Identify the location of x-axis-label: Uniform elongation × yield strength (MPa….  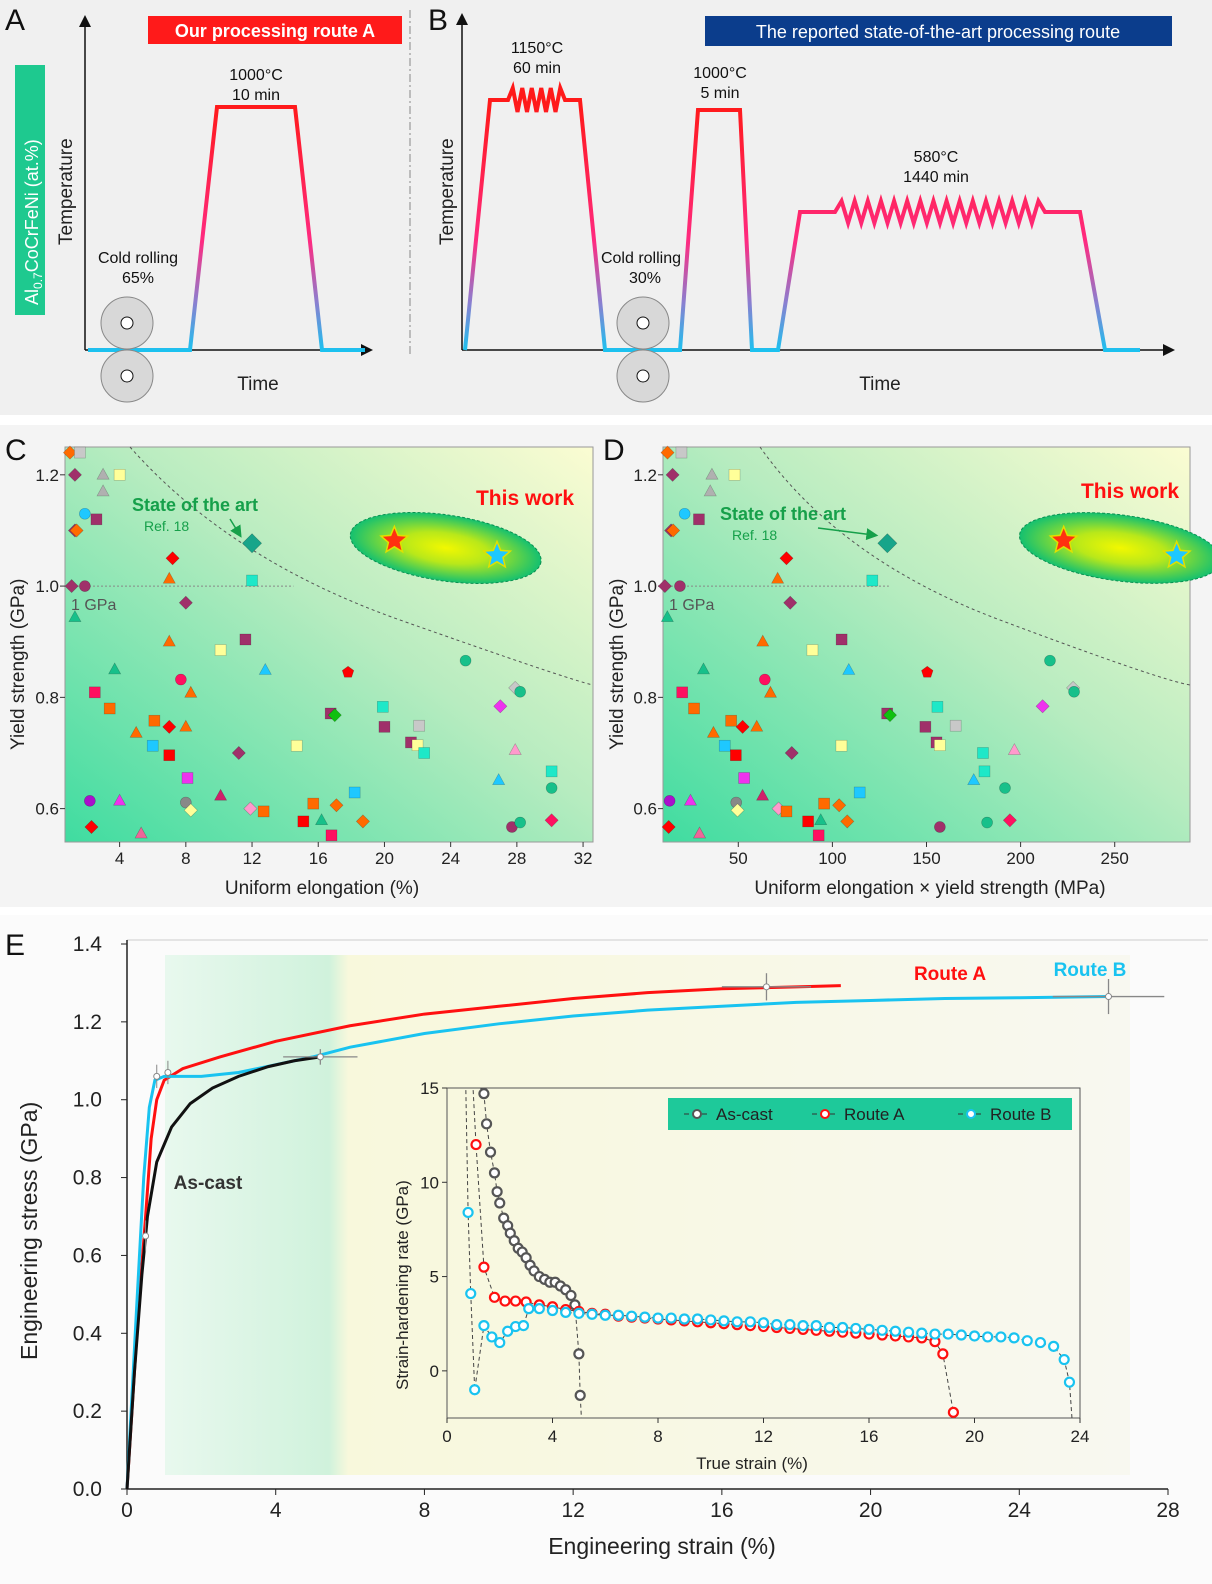
(929, 888).